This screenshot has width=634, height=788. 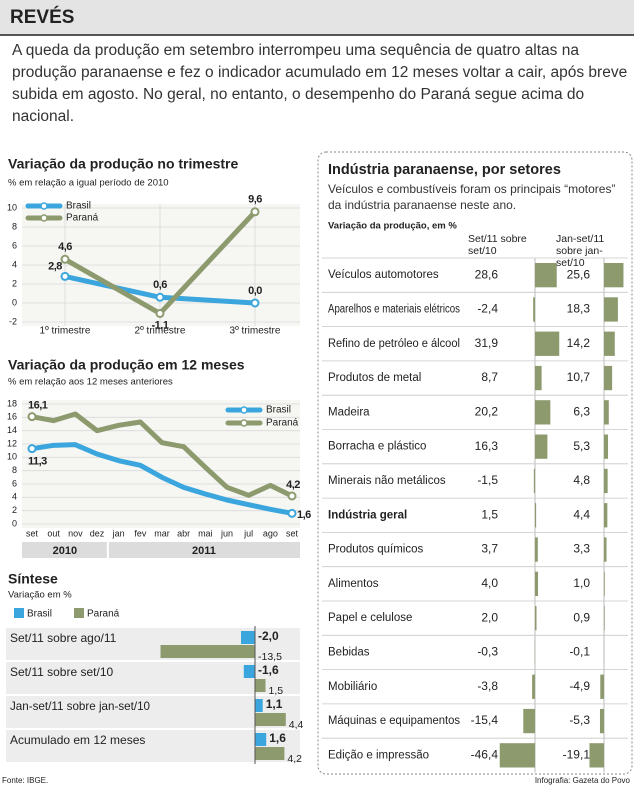 What do you see at coordinates (296, 725) in the screenshot?
I see `value-label: 4,4` at bounding box center [296, 725].